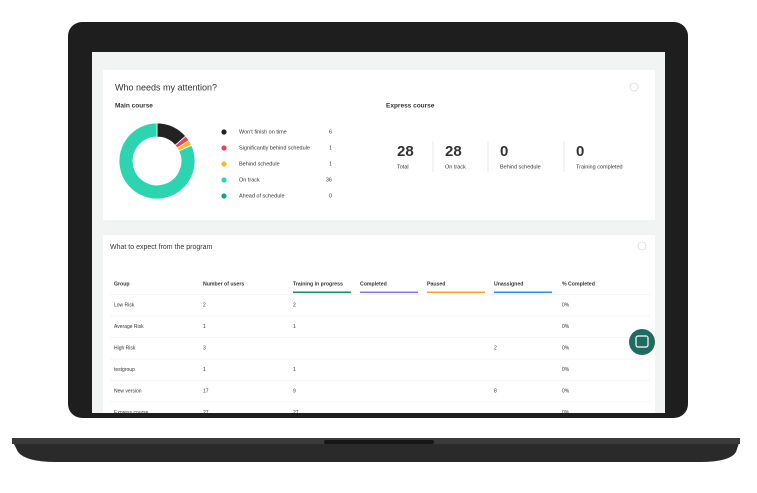 Image resolution: width=757 pixels, height=493 pixels. Describe the element at coordinates (329, 180) in the screenshot. I see `legend-value: 36` at that location.